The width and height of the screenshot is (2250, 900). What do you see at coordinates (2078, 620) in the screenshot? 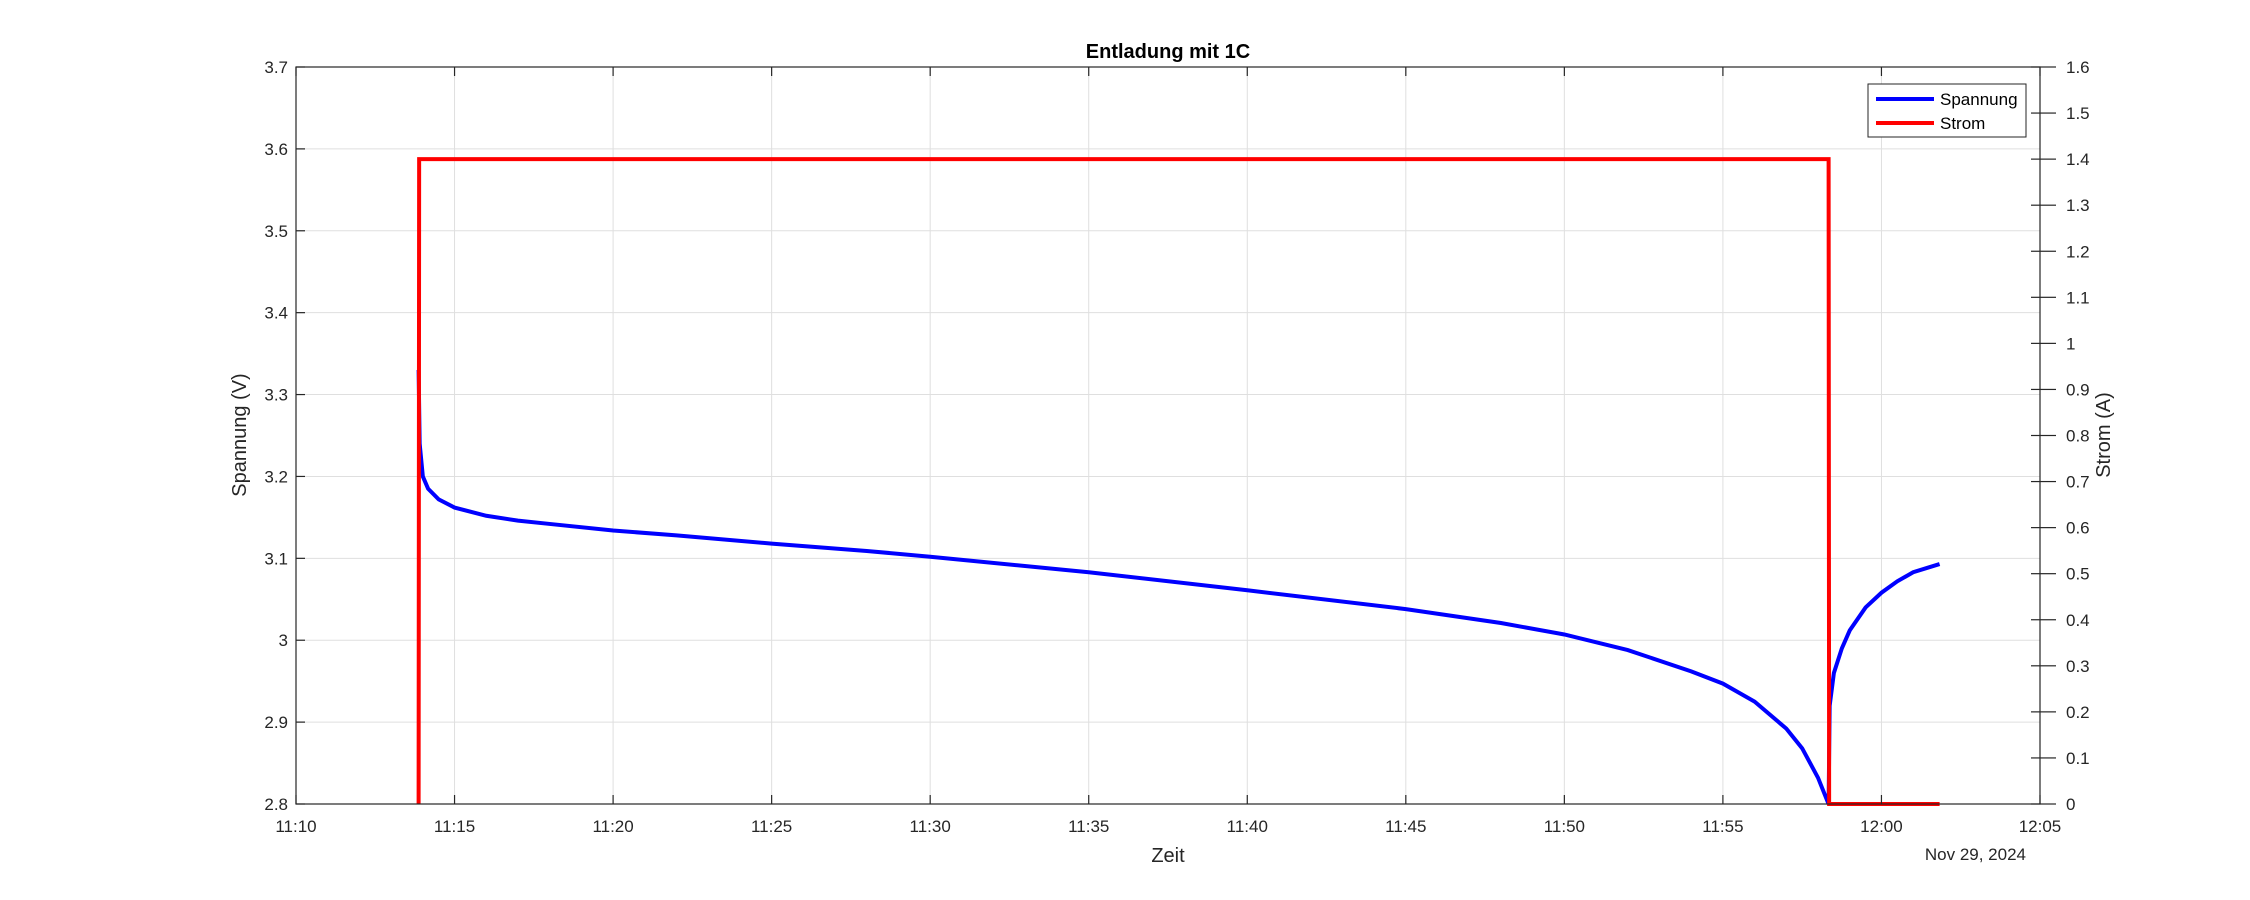
I see `right-y-tick-label: 0.4` at bounding box center [2078, 620].